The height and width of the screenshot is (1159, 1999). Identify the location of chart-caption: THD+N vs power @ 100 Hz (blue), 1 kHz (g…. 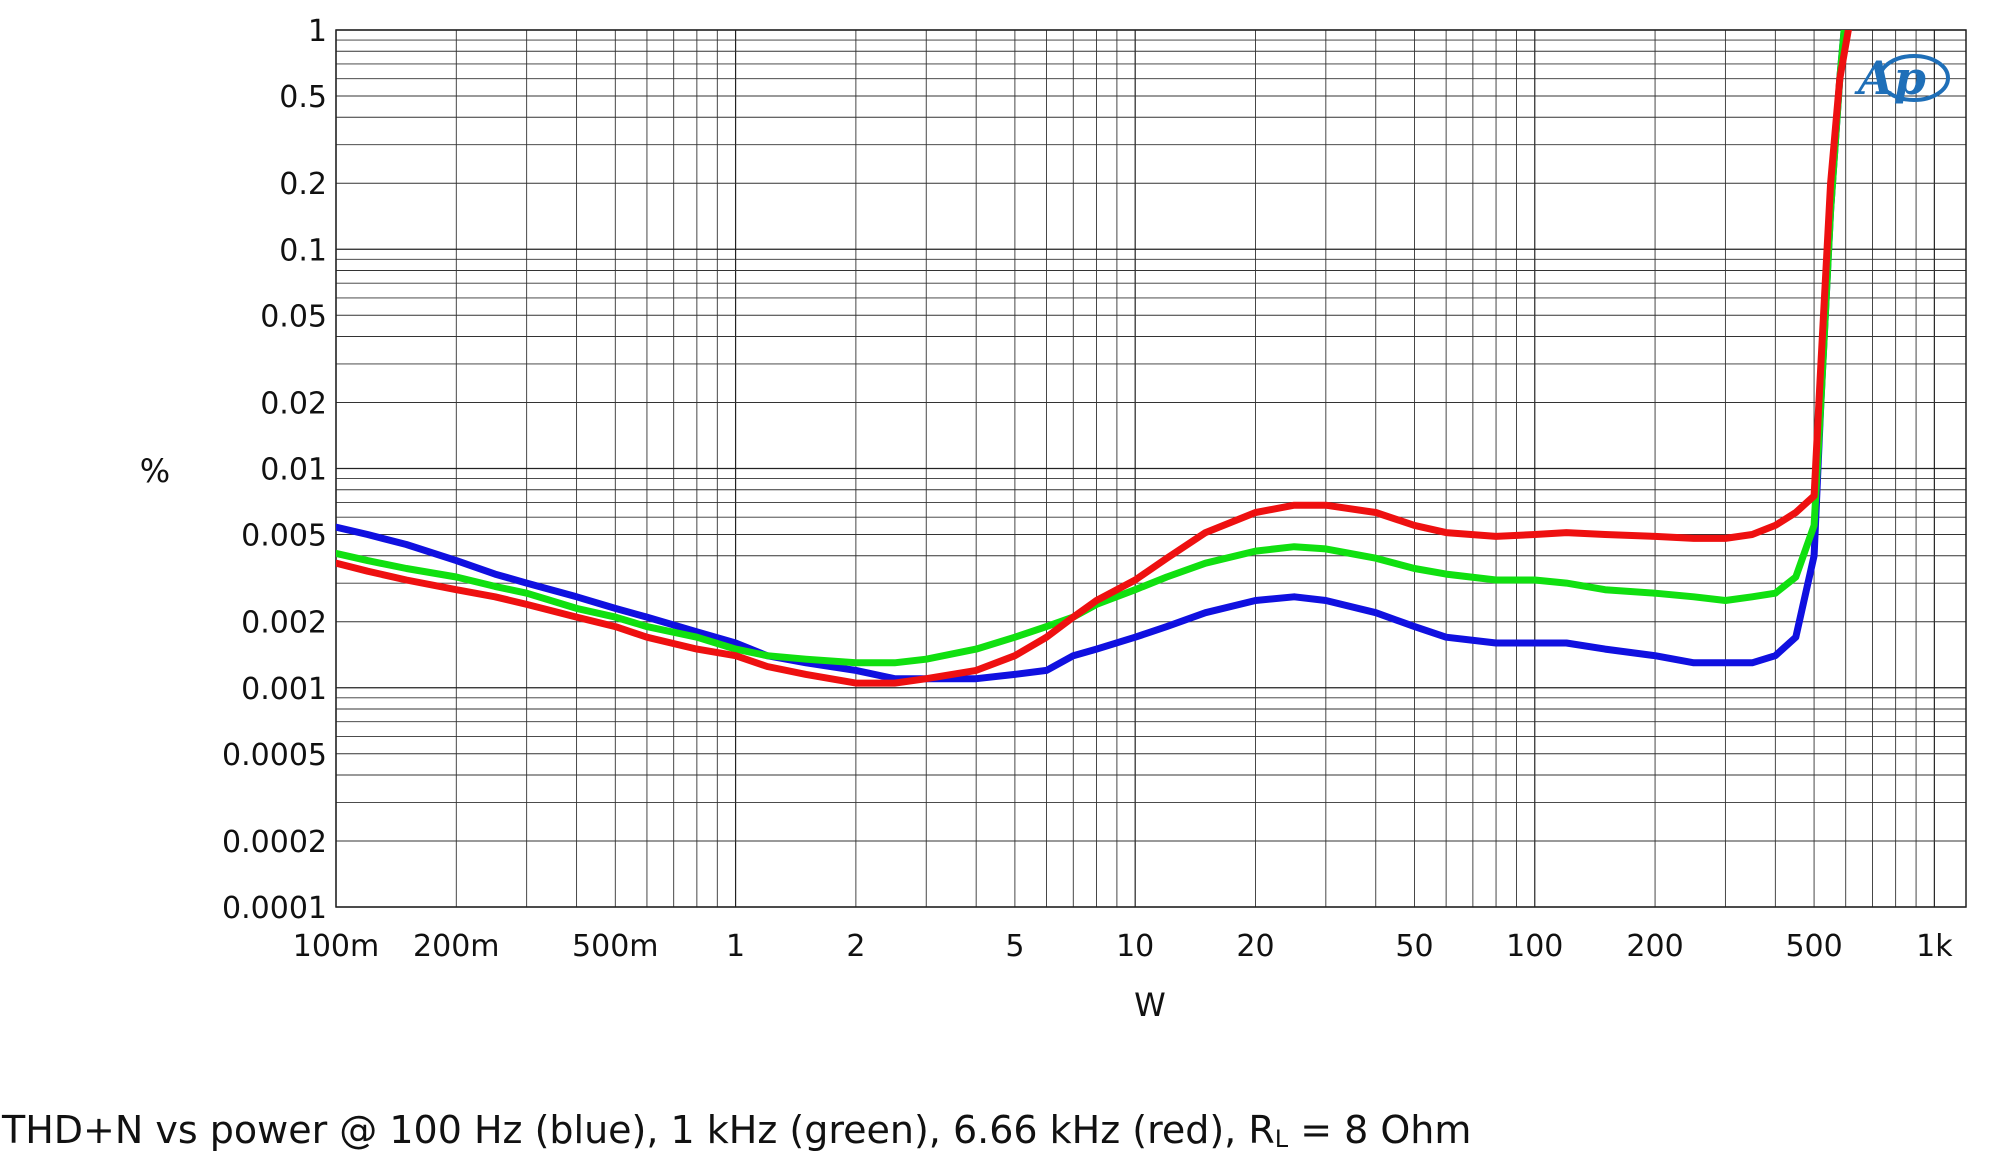
(736, 1130).